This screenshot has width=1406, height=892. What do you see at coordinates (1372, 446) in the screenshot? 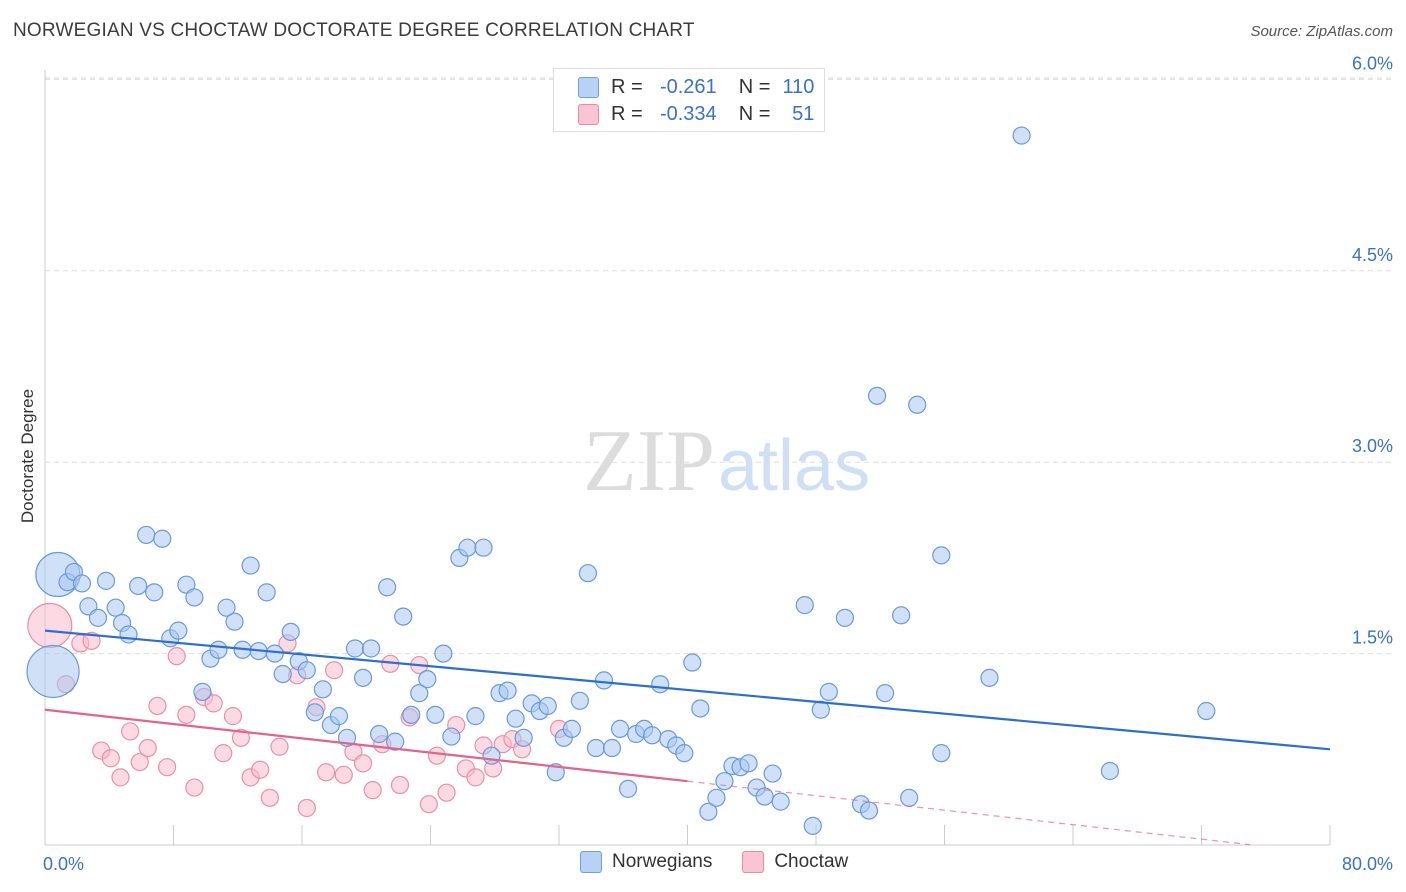
I see `y-tick-label: 3.0%` at bounding box center [1372, 446].